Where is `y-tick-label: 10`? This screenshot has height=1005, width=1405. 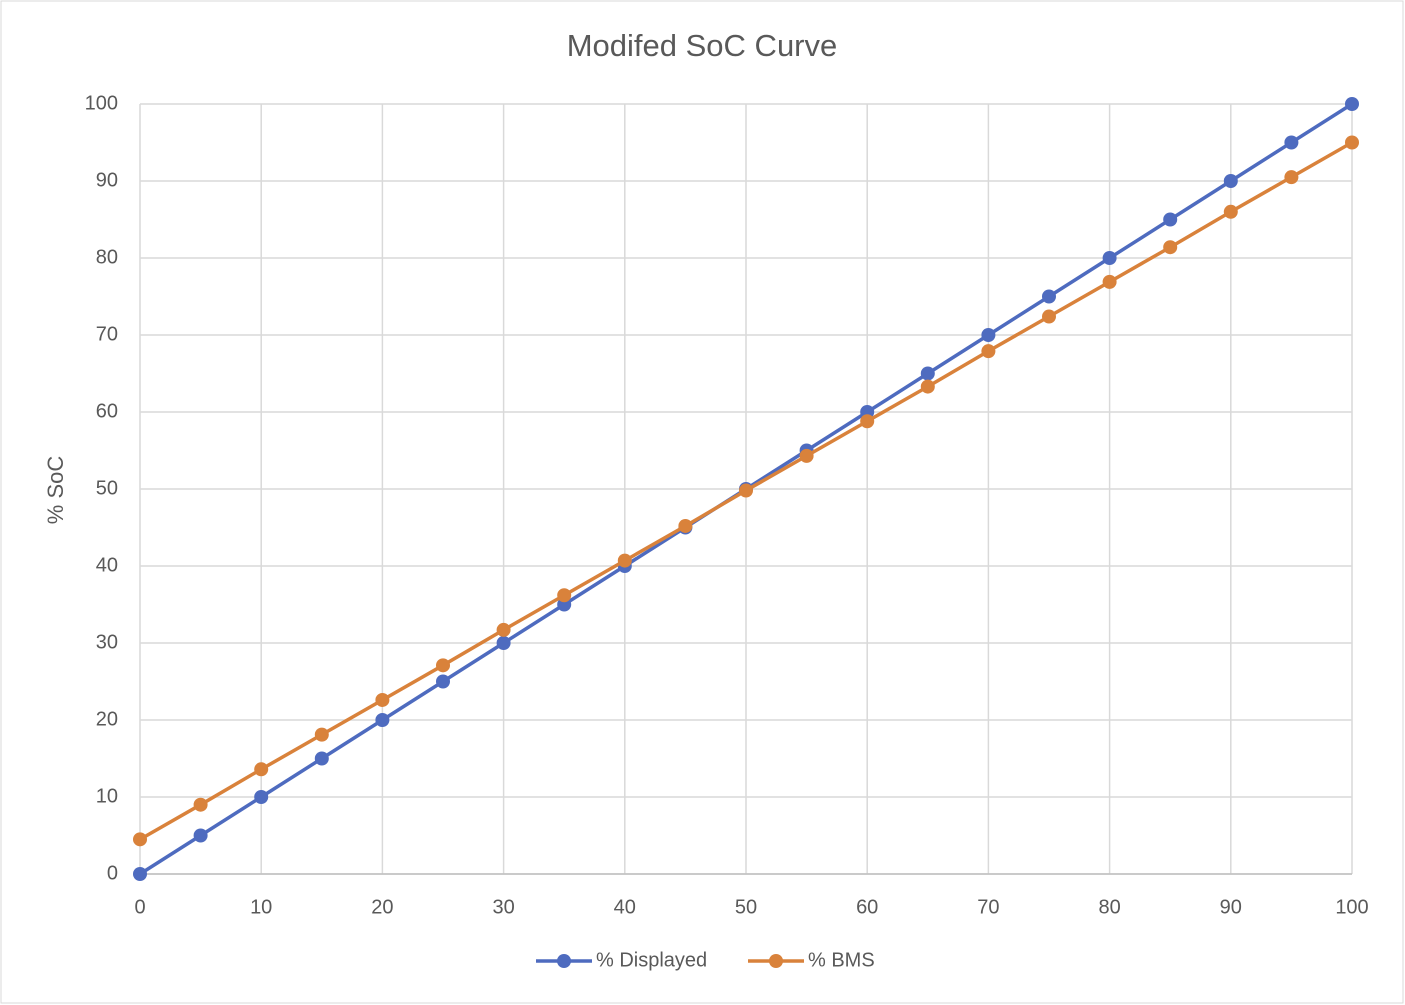 y-tick-label: 10 is located at coordinates (107, 796).